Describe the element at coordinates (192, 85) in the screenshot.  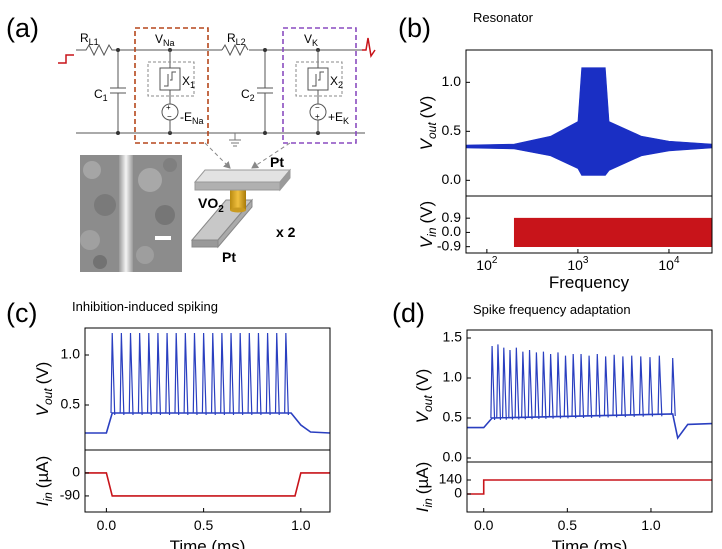
I see `label-sub: 1` at that location.